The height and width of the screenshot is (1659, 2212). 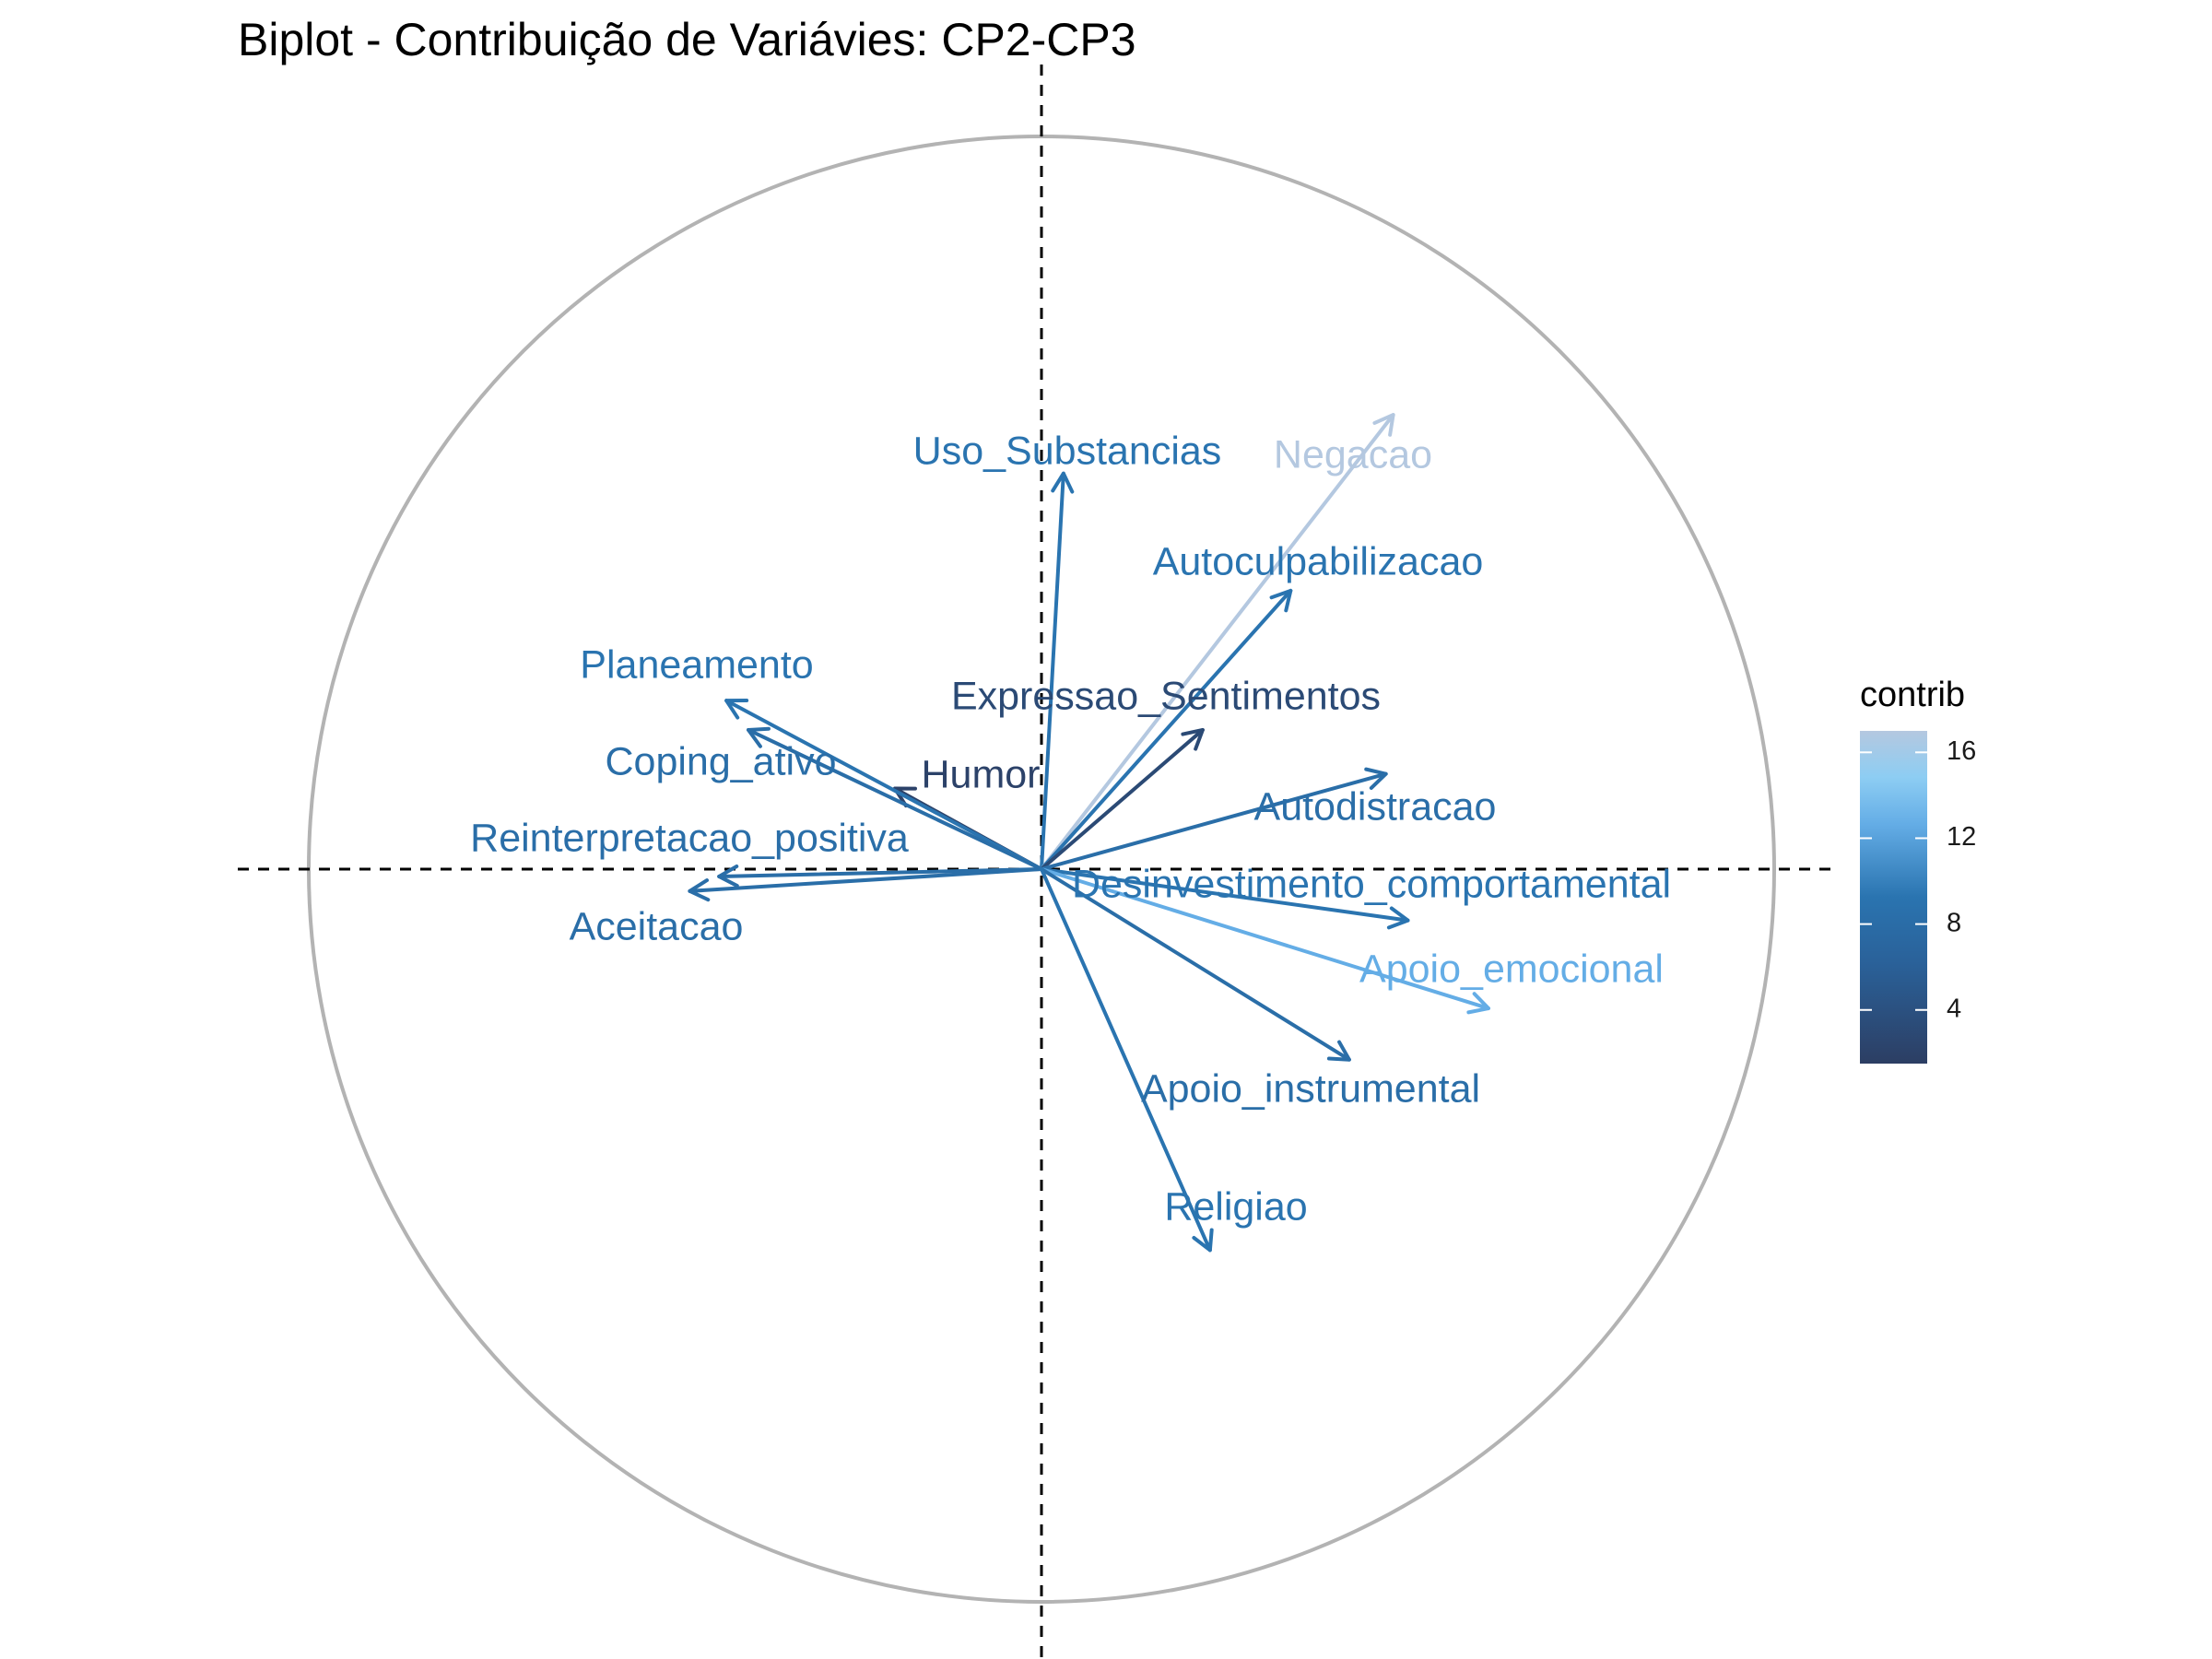 I want to click on arrow-negacao, so click(x=1217, y=642).